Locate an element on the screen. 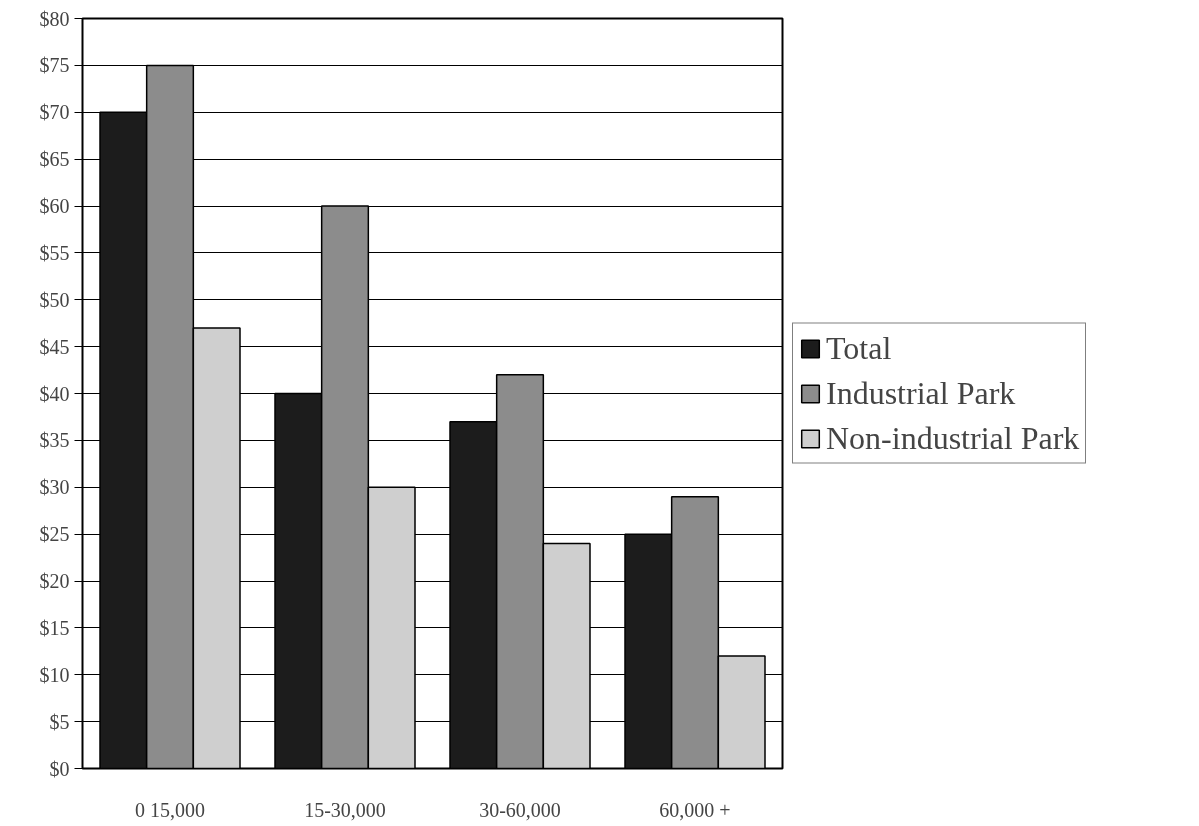 The image size is (1199, 826). y-tick-label: $70 is located at coordinates (54, 112).